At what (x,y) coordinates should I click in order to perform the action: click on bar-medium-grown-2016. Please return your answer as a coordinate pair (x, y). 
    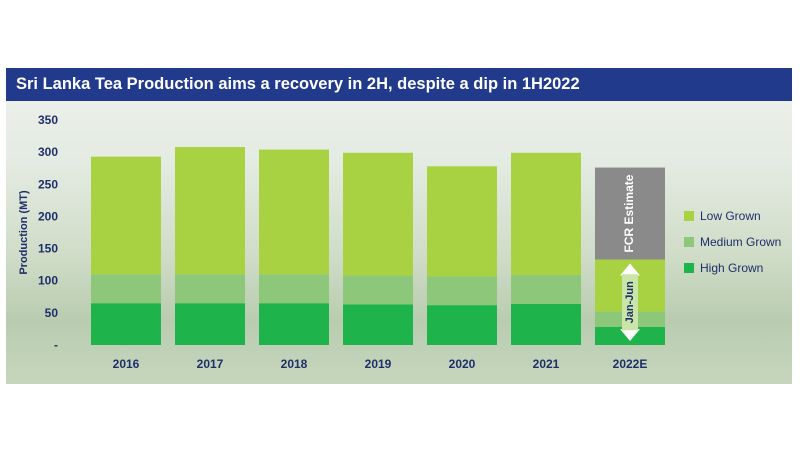
    Looking at the image, I should click on (126, 289).